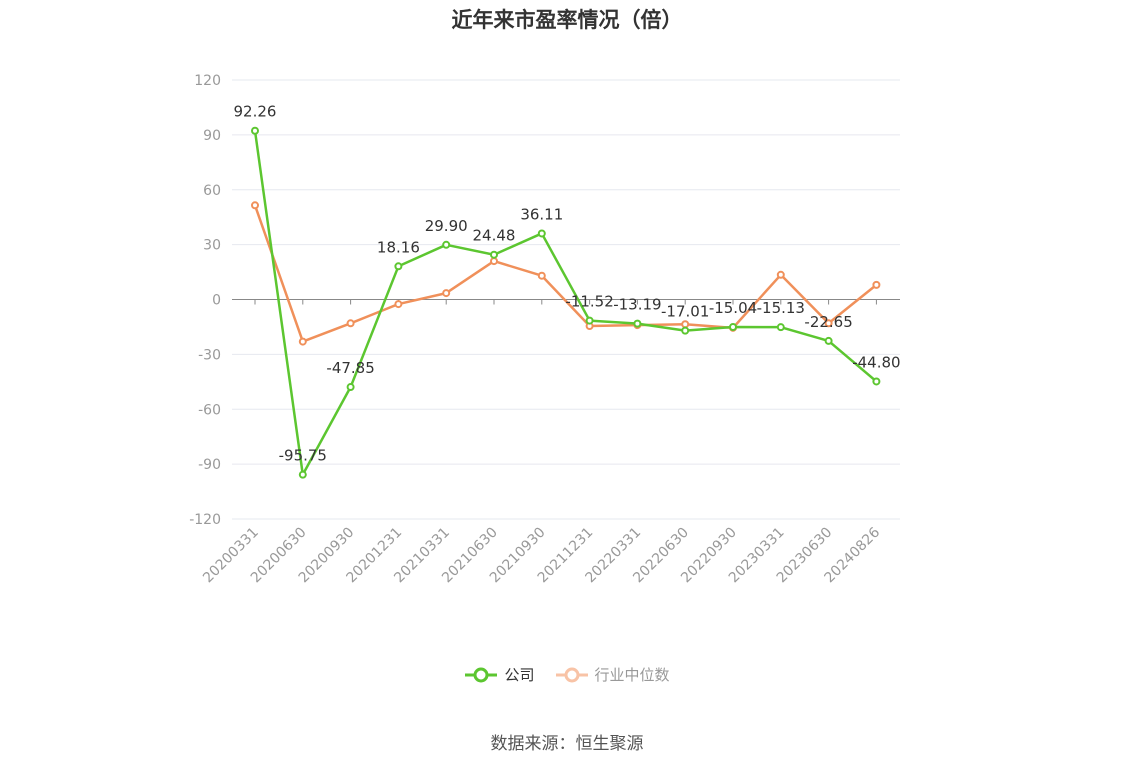 The image size is (1134, 766). What do you see at coordinates (255, 112) in the screenshot?
I see `data-label-company: 92.26` at bounding box center [255, 112].